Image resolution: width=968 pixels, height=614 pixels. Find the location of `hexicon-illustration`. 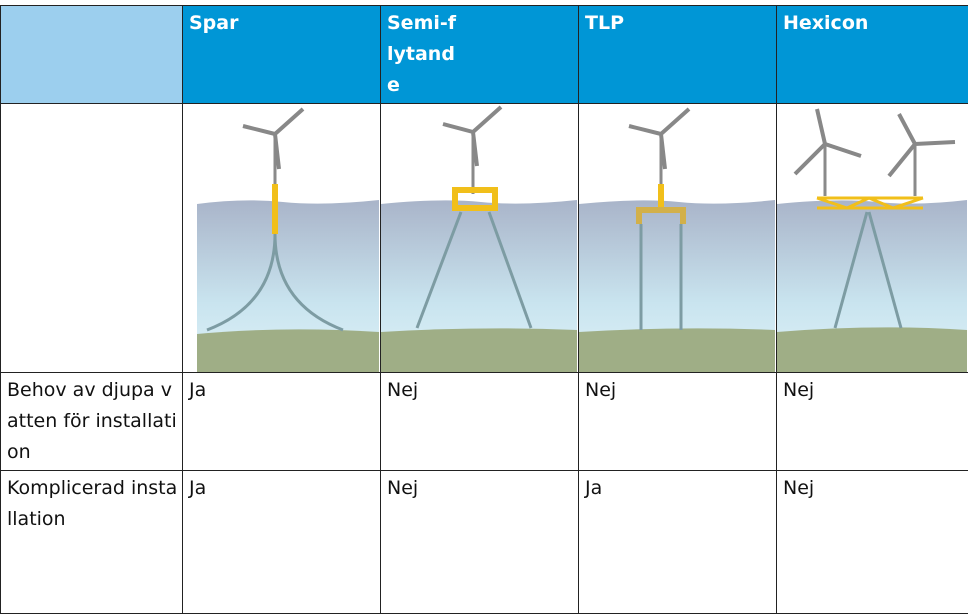

hexicon-illustration is located at coordinates (872, 238).